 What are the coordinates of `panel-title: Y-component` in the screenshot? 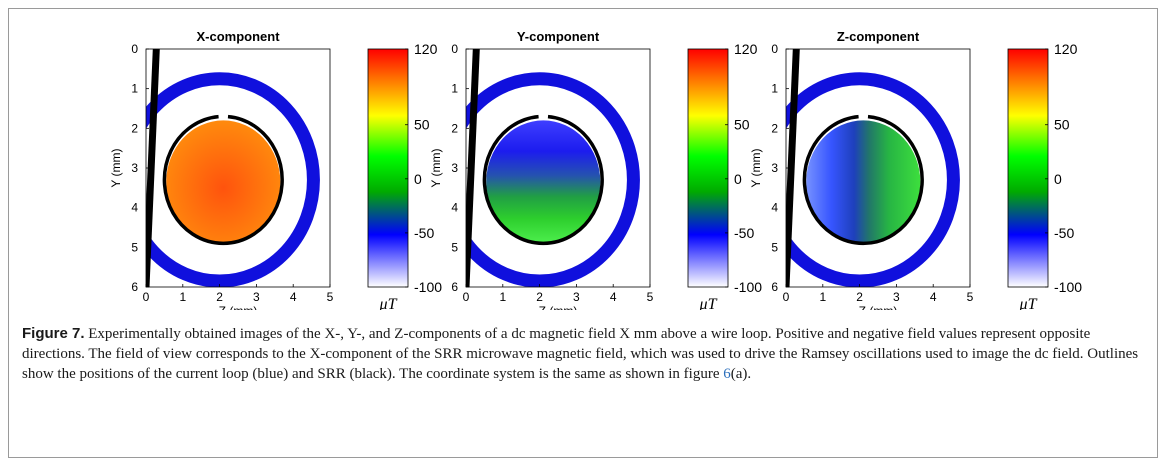 It's located at (558, 36).